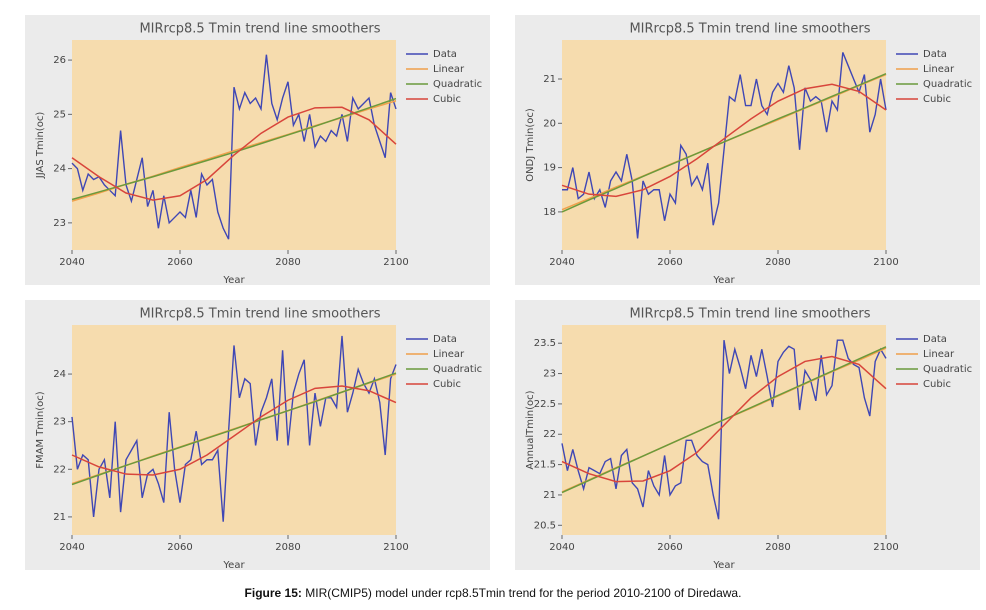 This screenshot has height=610, width=986. Describe the element at coordinates (40, 146) in the screenshot. I see `y-axis-label: JJAS Tmin(oc)` at that location.